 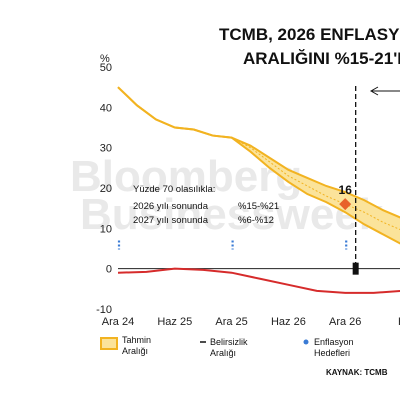 I want to click on legend-label-uncertainty-1: Belirsizlik, so click(x=229, y=342).